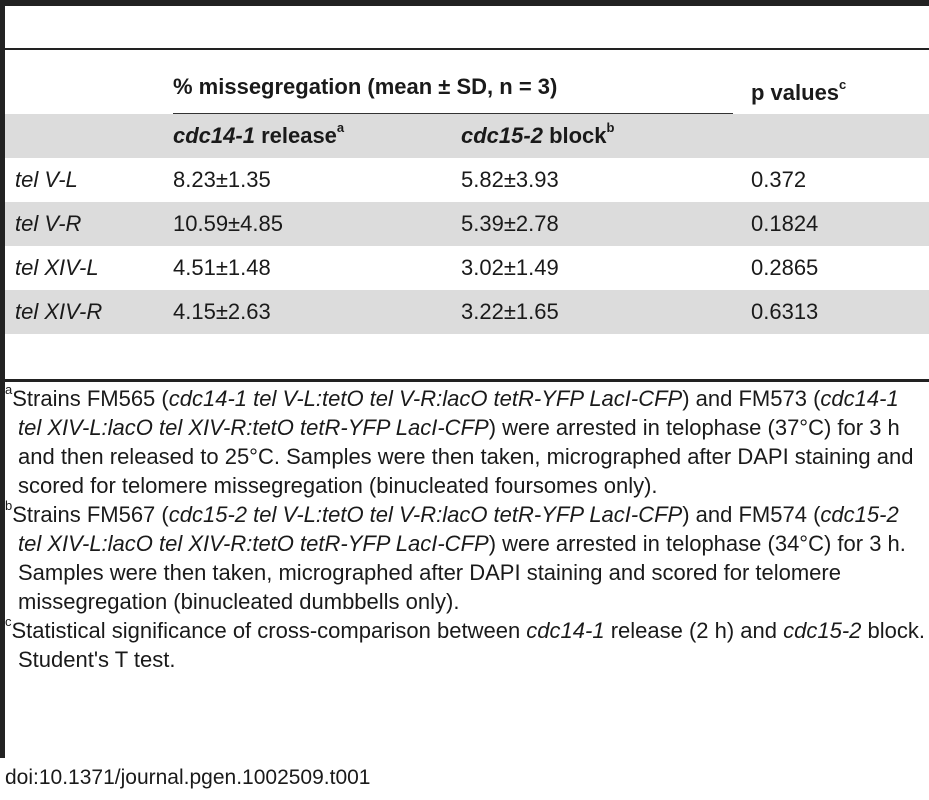 The image size is (929, 800). Describe the element at coordinates (340, 127) in the screenshot. I see `header-col-a-footnote: a` at that location.